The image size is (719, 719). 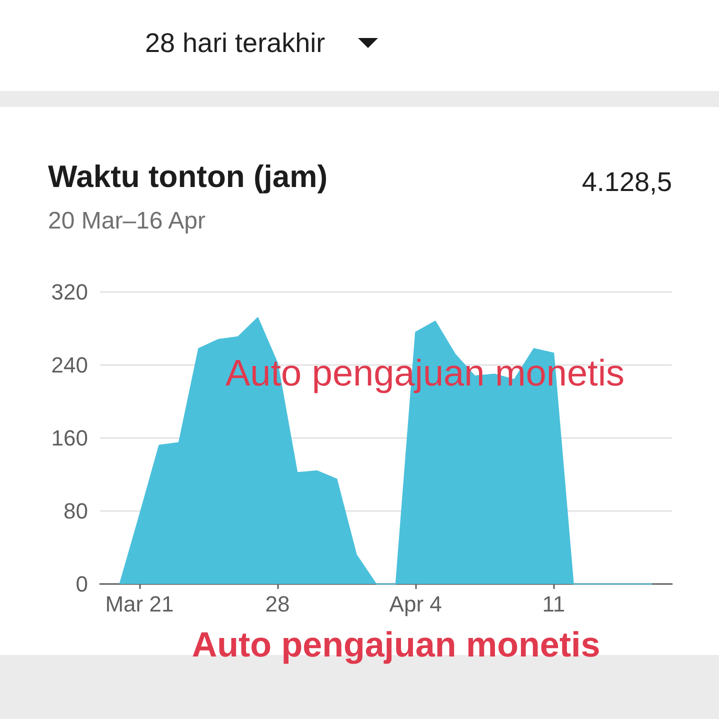 I want to click on text: 28 hari terakhir, so click(x=235, y=43).